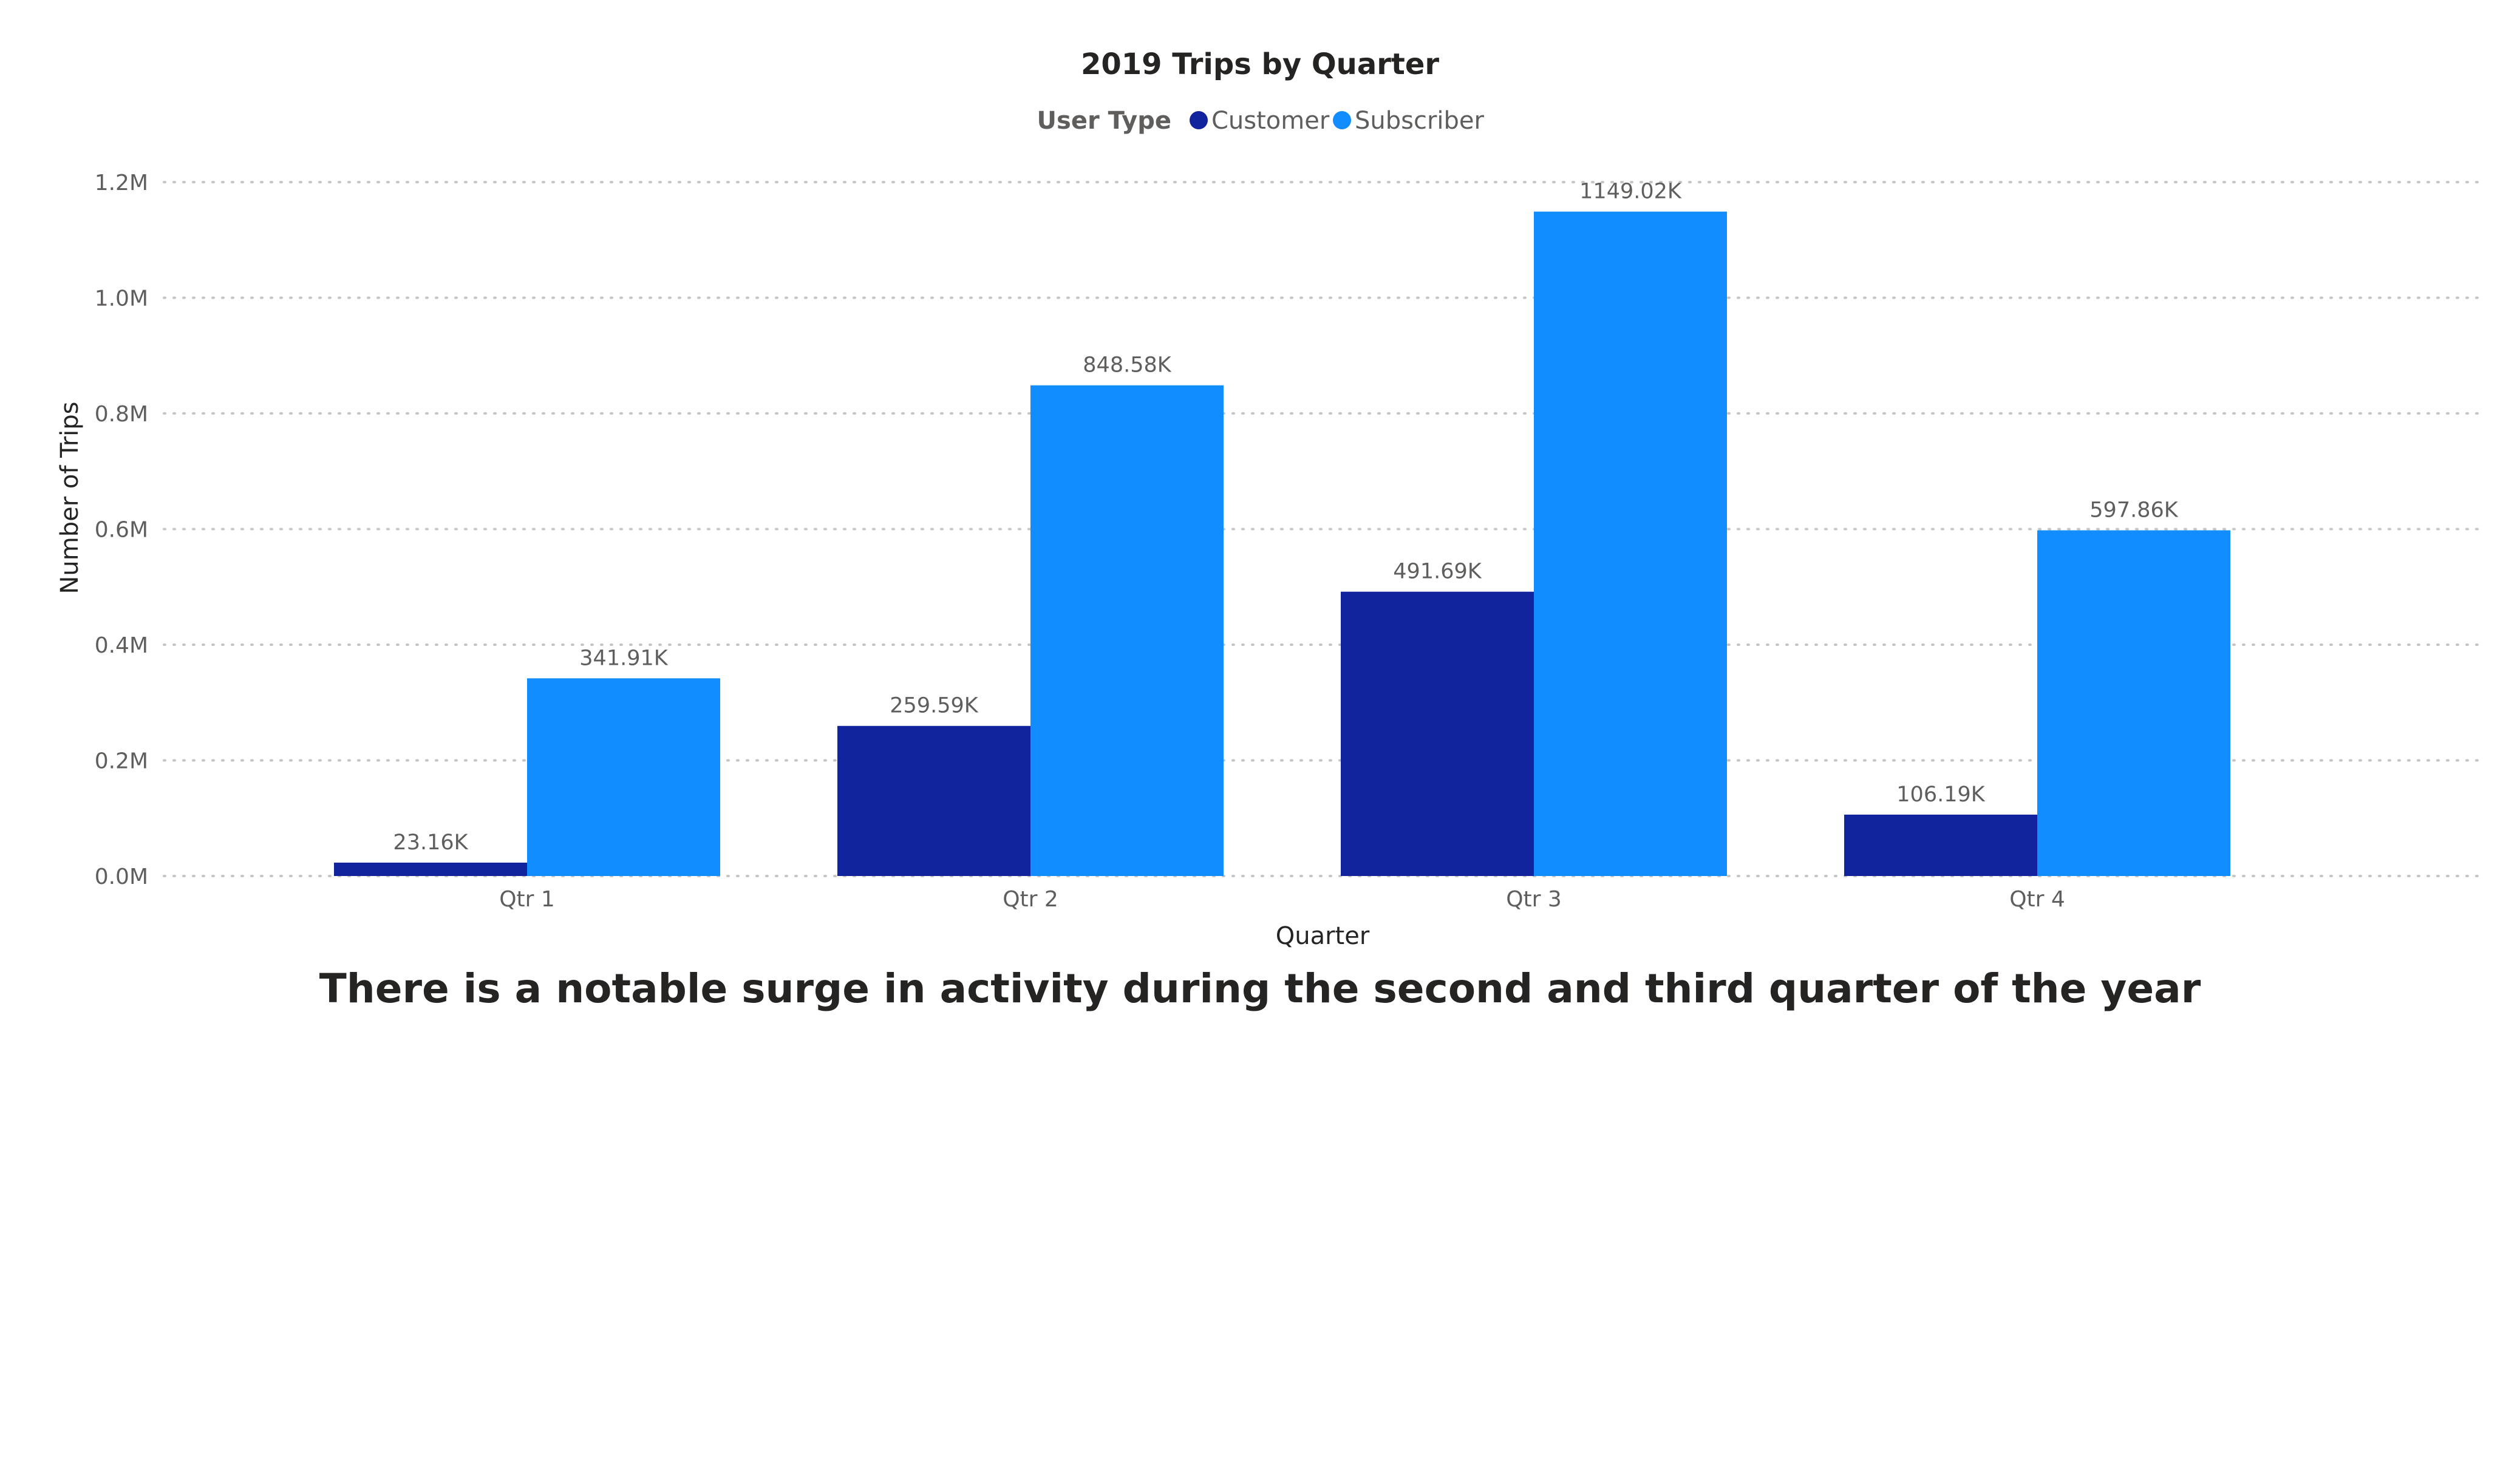 The image size is (2520, 1457). Describe the element at coordinates (1323, 936) in the screenshot. I see `x-axis-title: Quarter` at that location.